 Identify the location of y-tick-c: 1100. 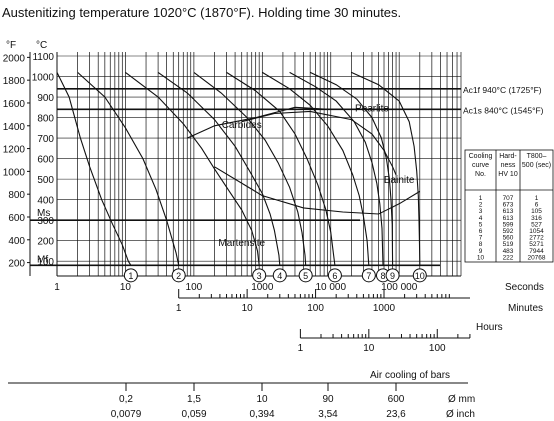
(43, 57).